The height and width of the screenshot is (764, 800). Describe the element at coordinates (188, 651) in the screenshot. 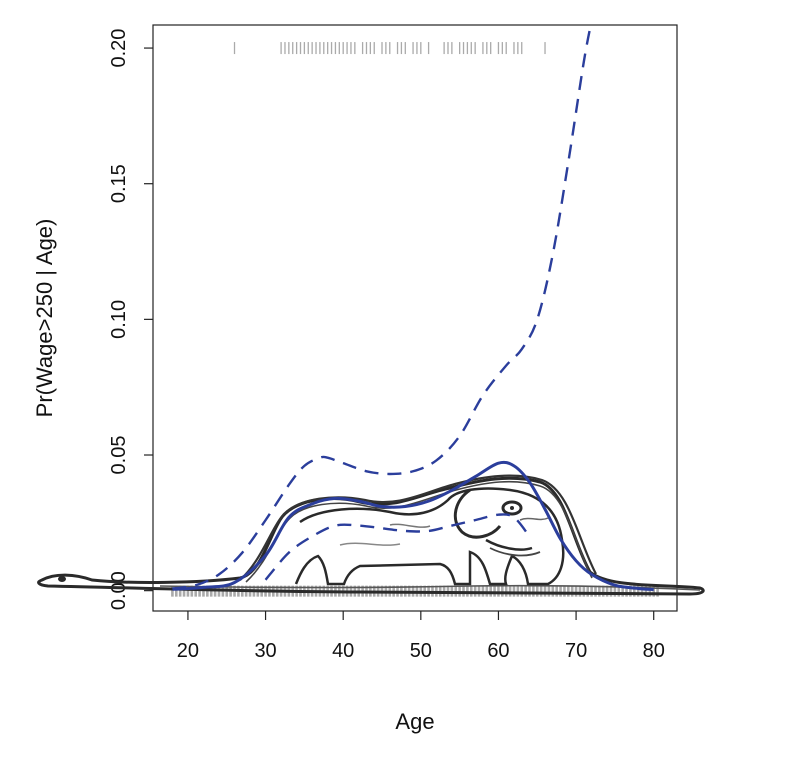

I see `x-tick-label: 20` at that location.